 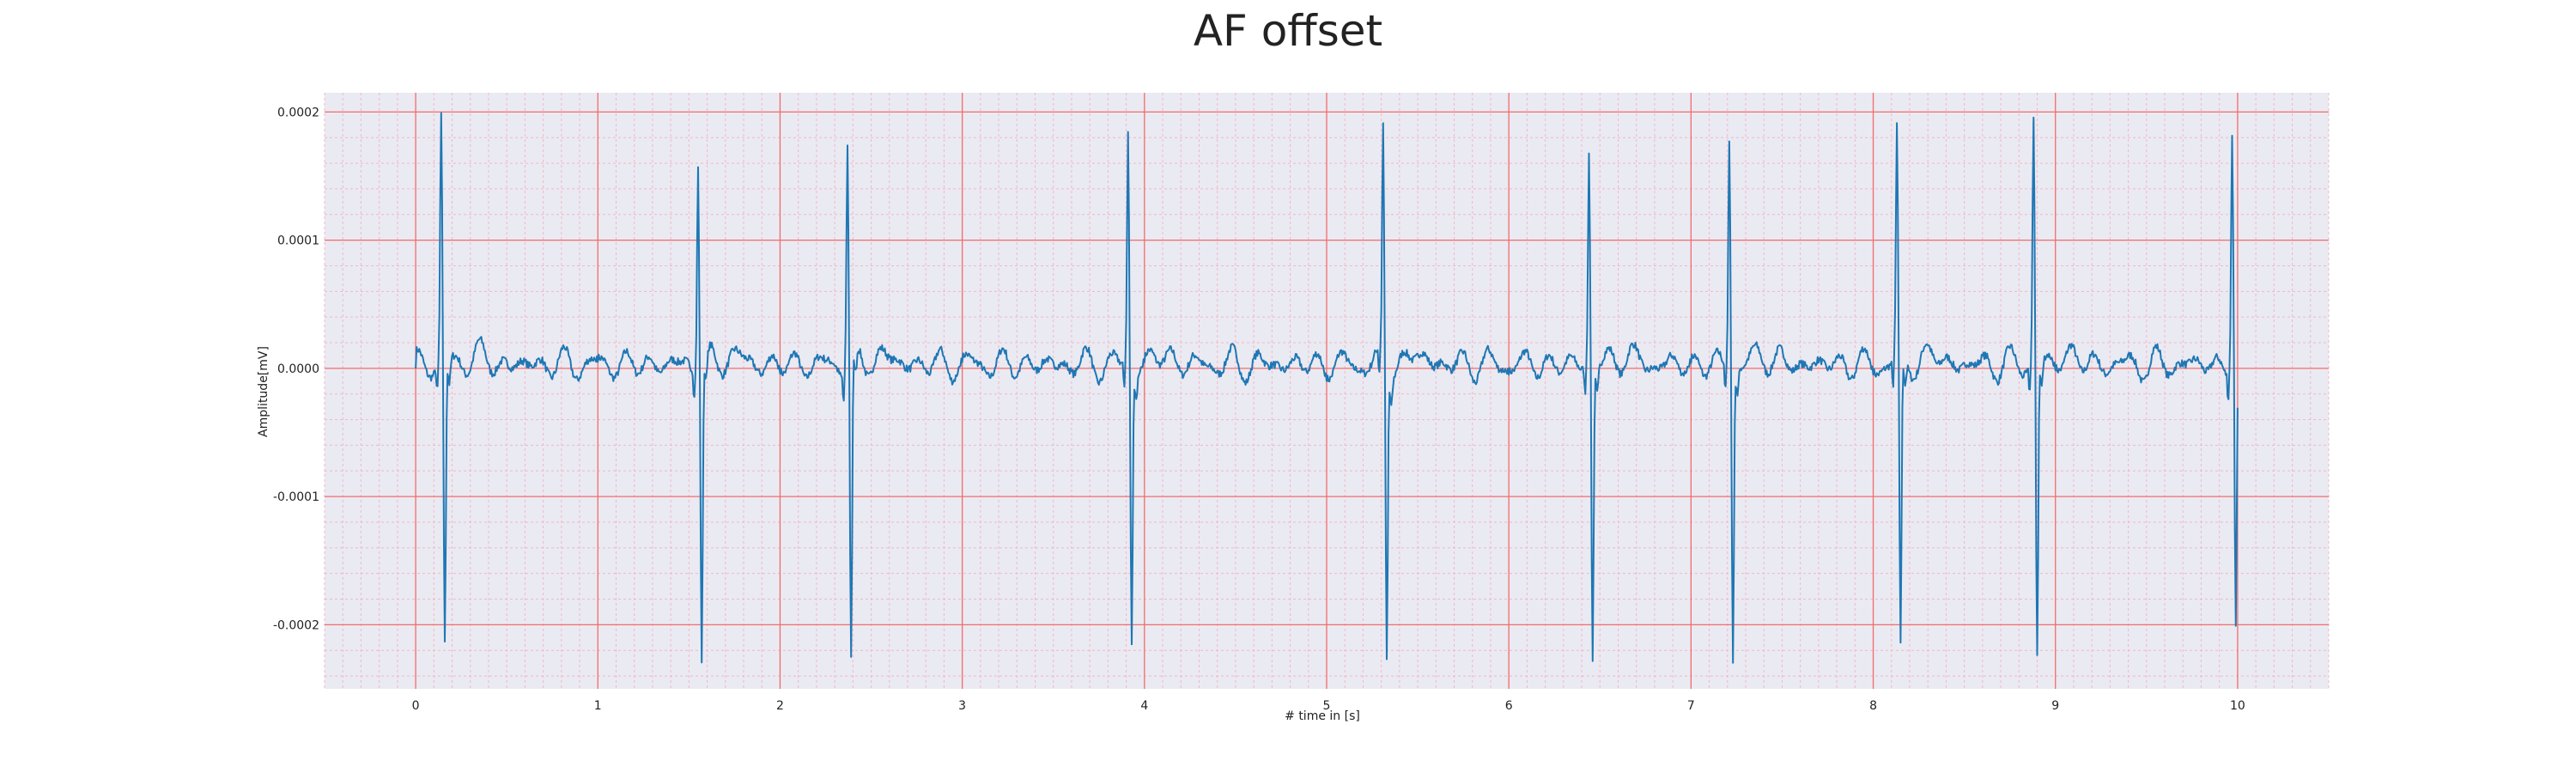 What do you see at coordinates (1288, 31) in the screenshot?
I see `chart-title: AF offset` at bounding box center [1288, 31].